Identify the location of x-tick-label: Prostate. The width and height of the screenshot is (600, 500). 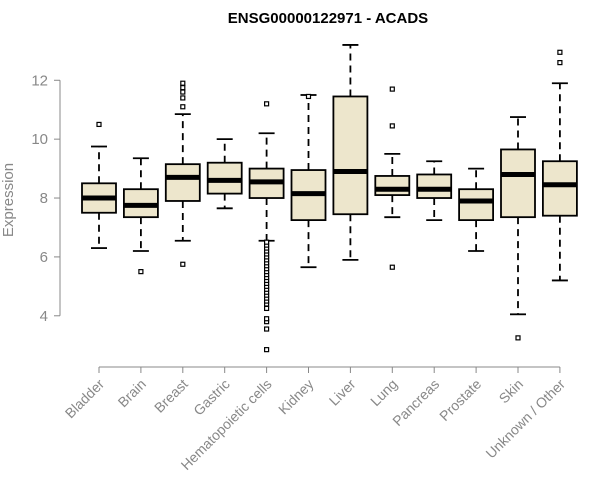
(460, 400).